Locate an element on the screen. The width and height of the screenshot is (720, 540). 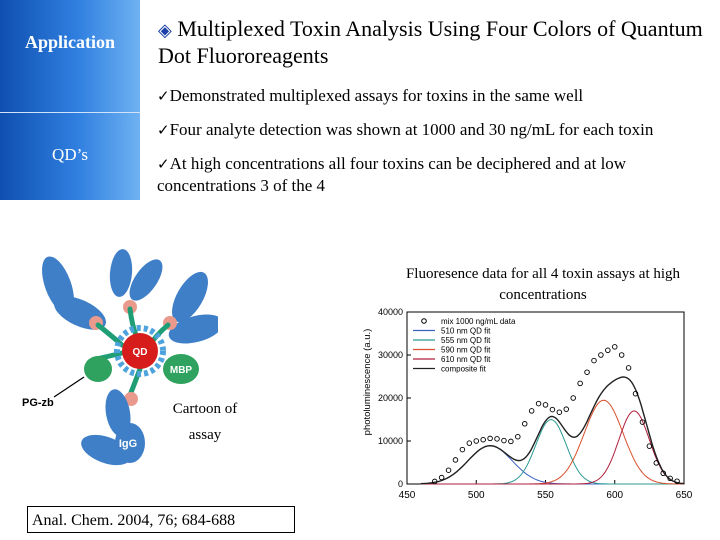
antibody-bottom is located at coordinates (113, 427).